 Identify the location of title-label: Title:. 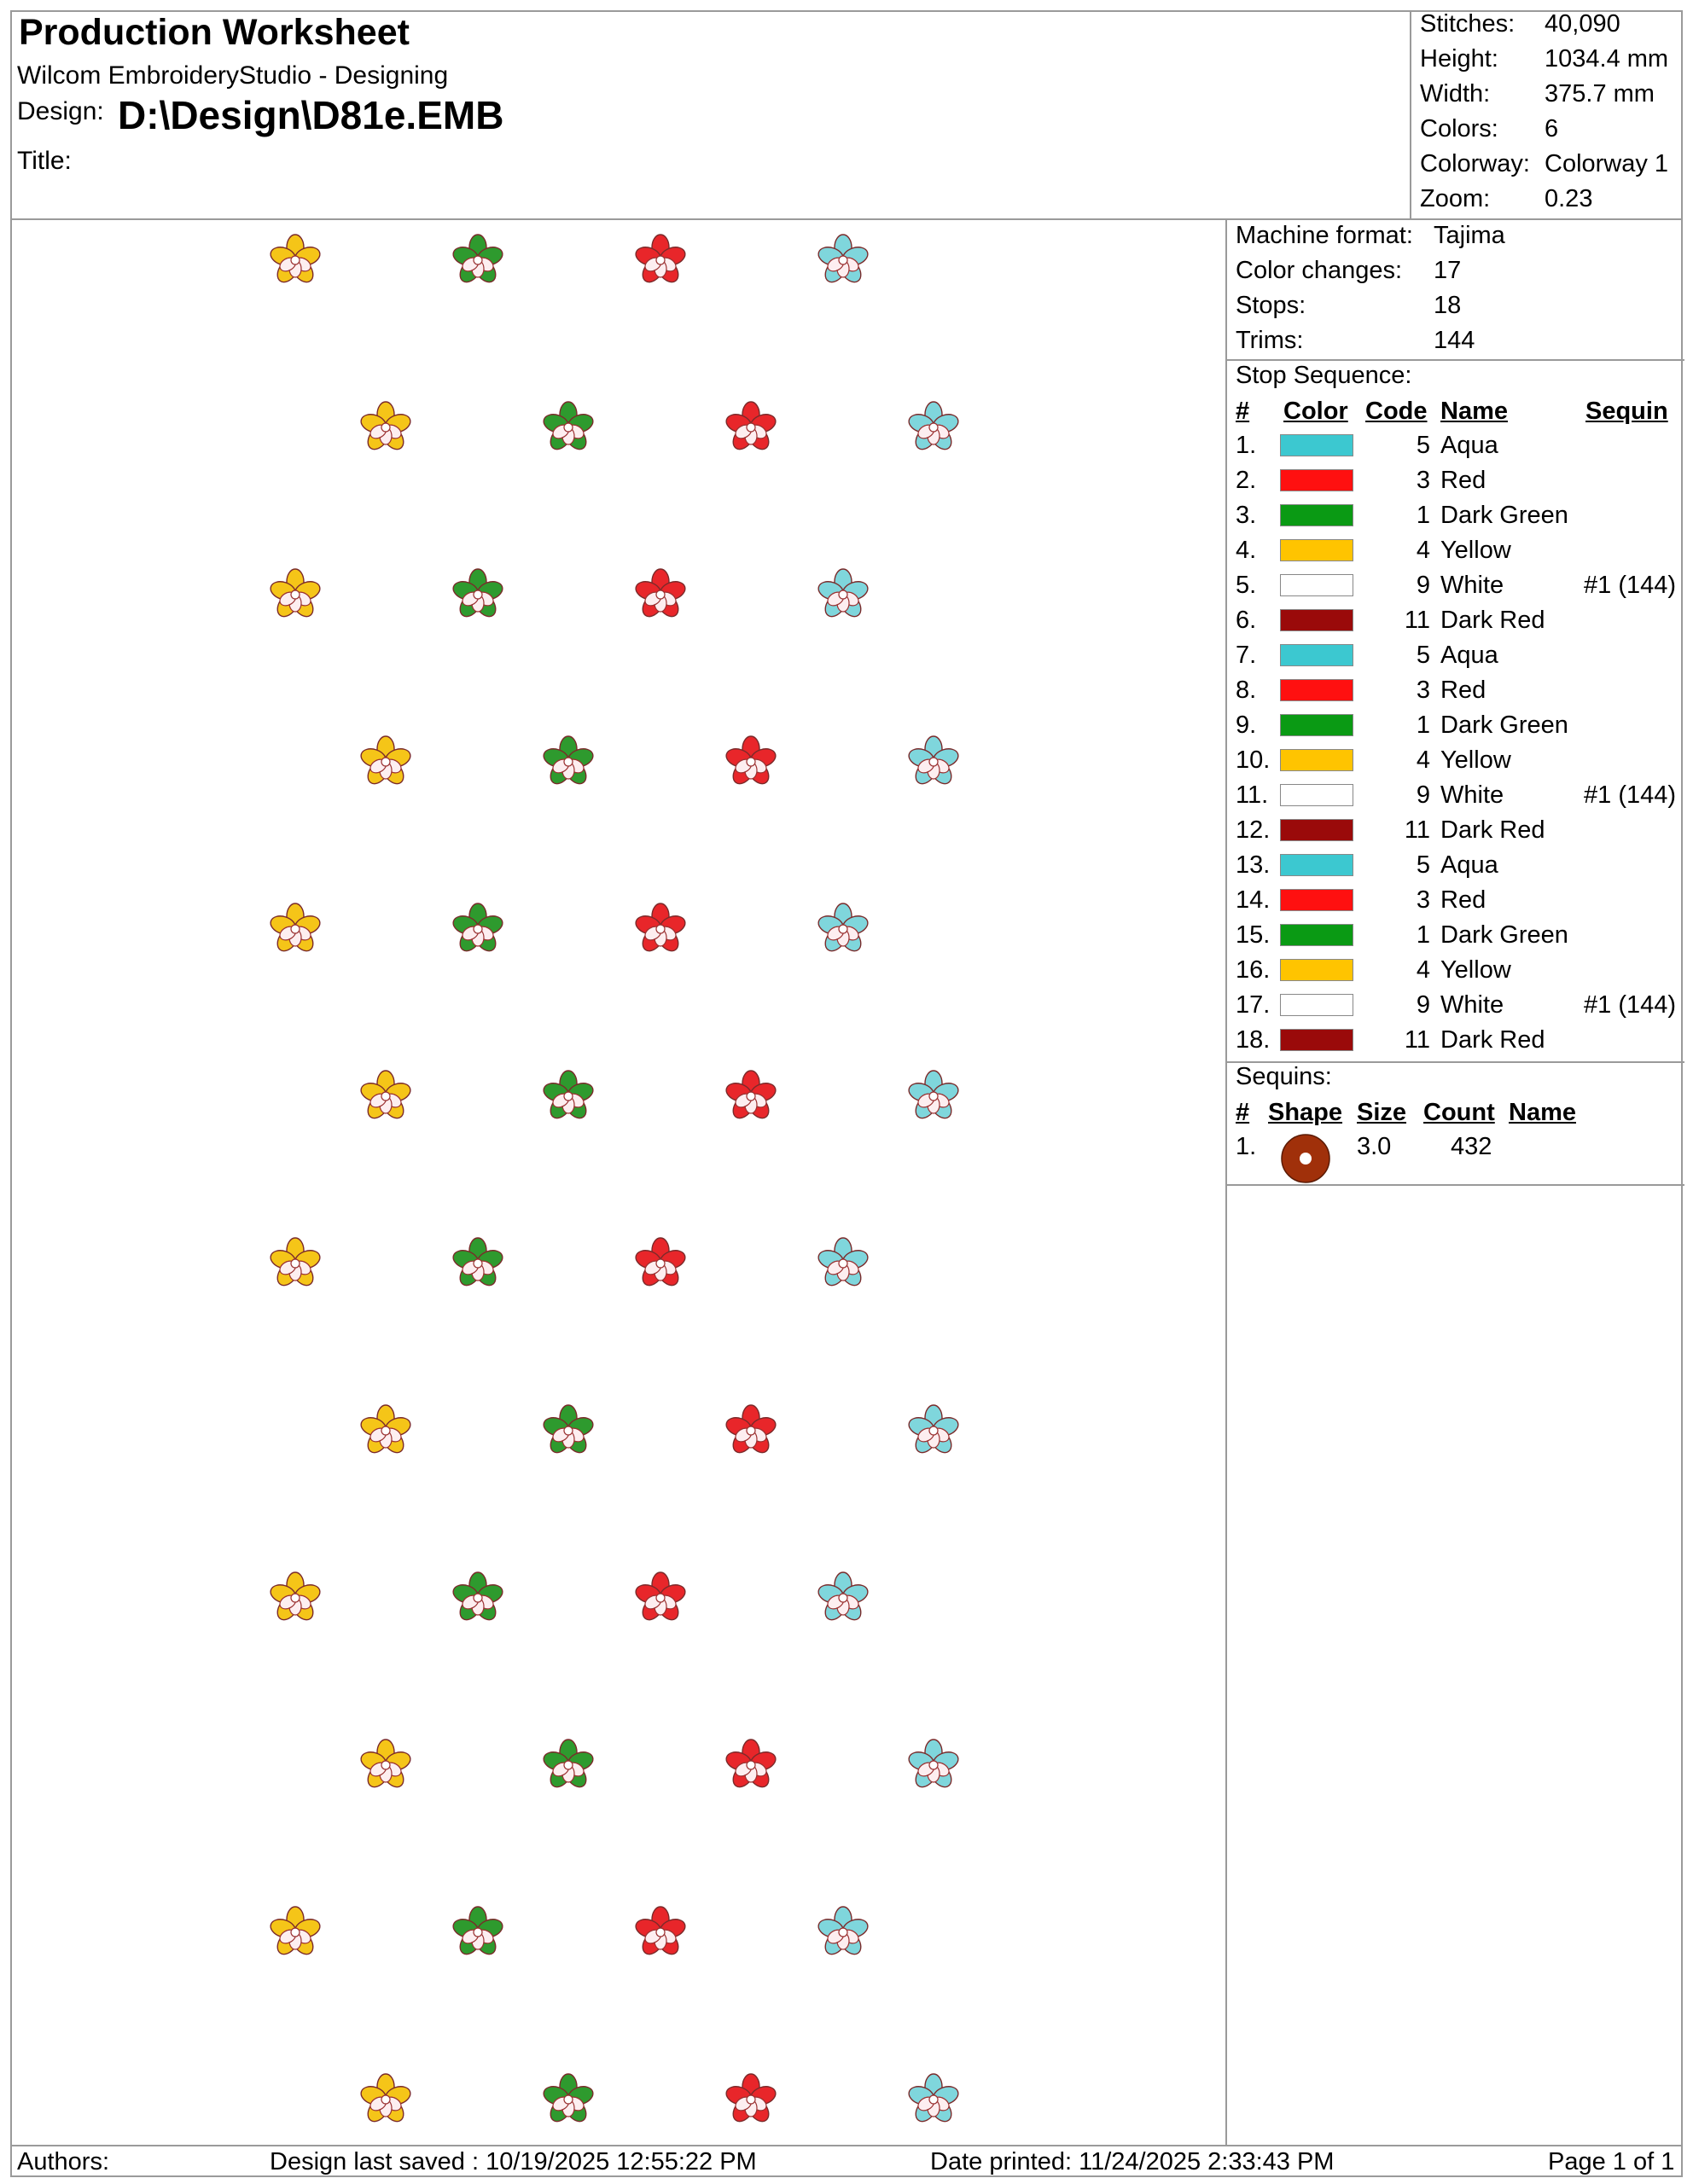
(44, 161).